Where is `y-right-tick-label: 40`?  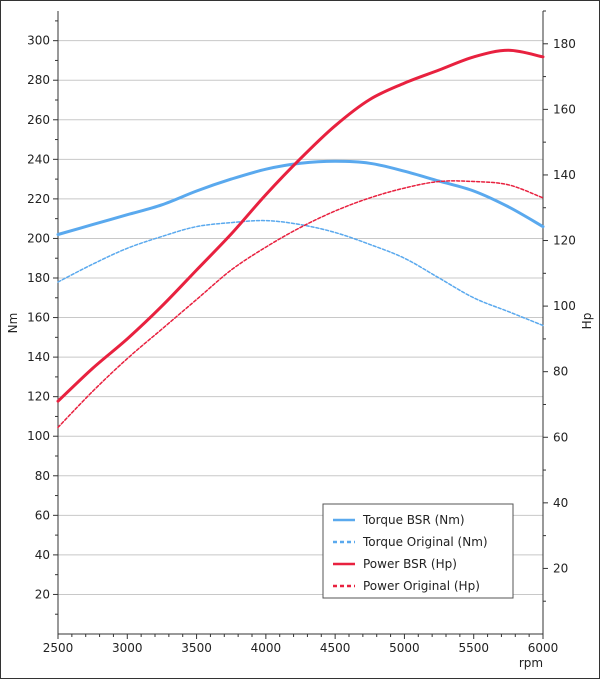 y-right-tick-label: 40 is located at coordinates (560, 503).